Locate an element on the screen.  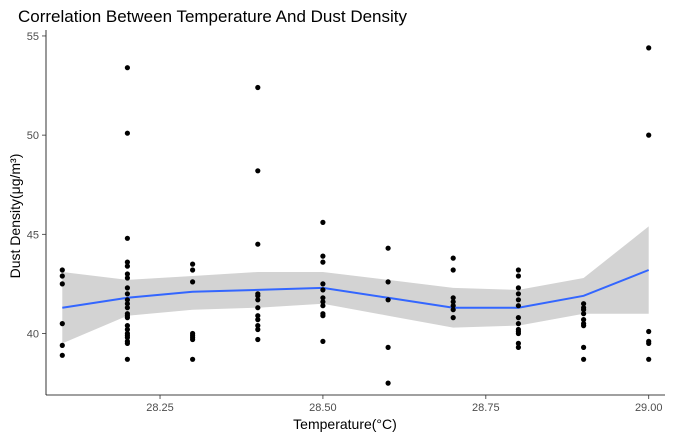
smooth-line-layer is located at coordinates (356, 289).